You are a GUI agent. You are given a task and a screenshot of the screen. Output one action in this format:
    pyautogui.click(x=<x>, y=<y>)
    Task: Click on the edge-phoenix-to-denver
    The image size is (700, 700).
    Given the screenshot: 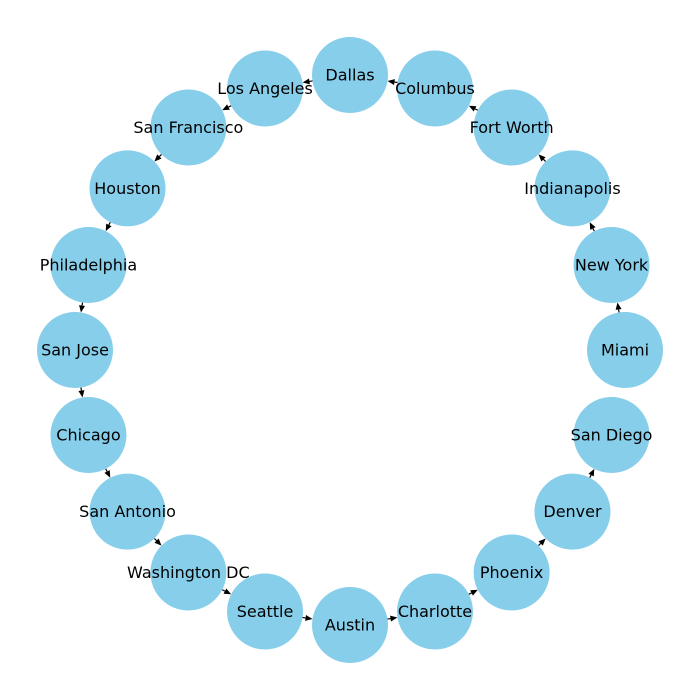 What is the action you would take?
    pyautogui.click(x=542, y=542)
    